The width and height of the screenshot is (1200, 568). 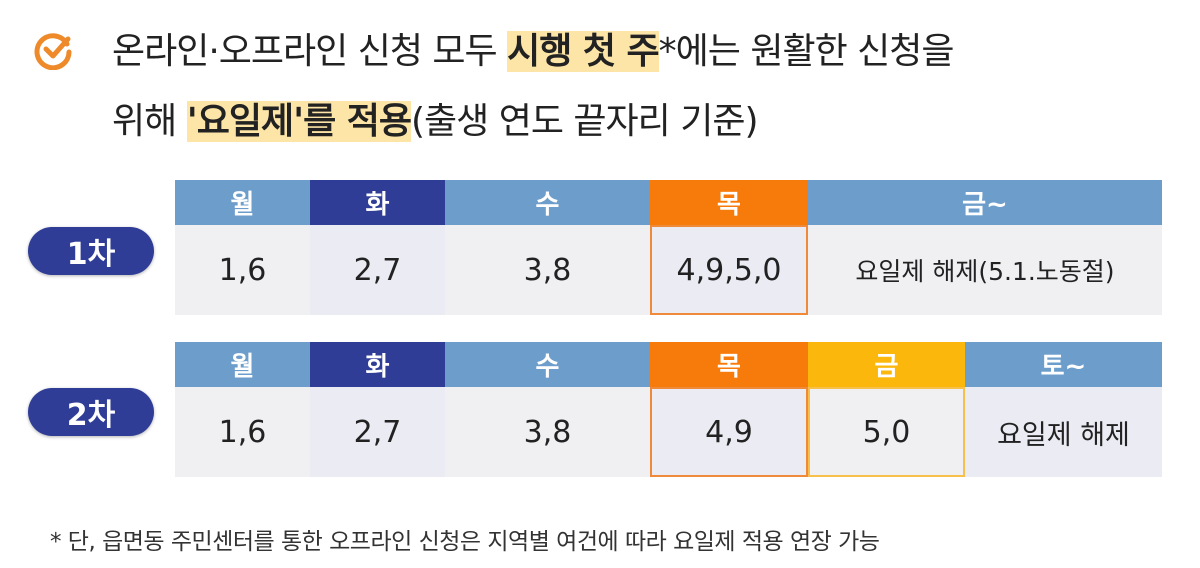 I want to click on cell-fri-onward: 요일제 해제(5.1.노동절), so click(x=985, y=270).